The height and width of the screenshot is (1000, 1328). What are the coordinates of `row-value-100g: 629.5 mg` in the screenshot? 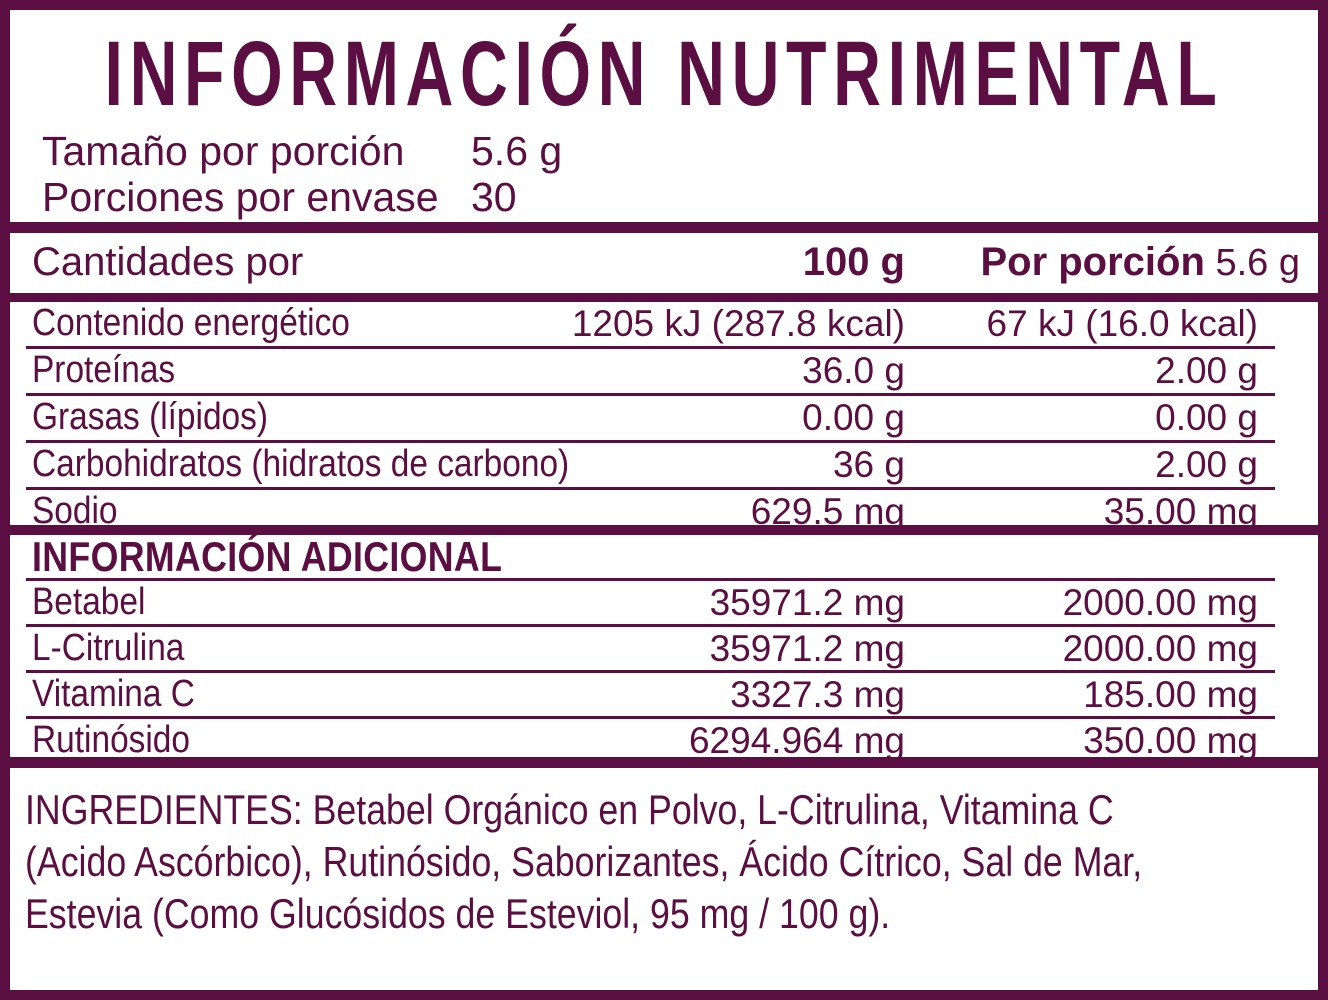 It's located at (827, 507).